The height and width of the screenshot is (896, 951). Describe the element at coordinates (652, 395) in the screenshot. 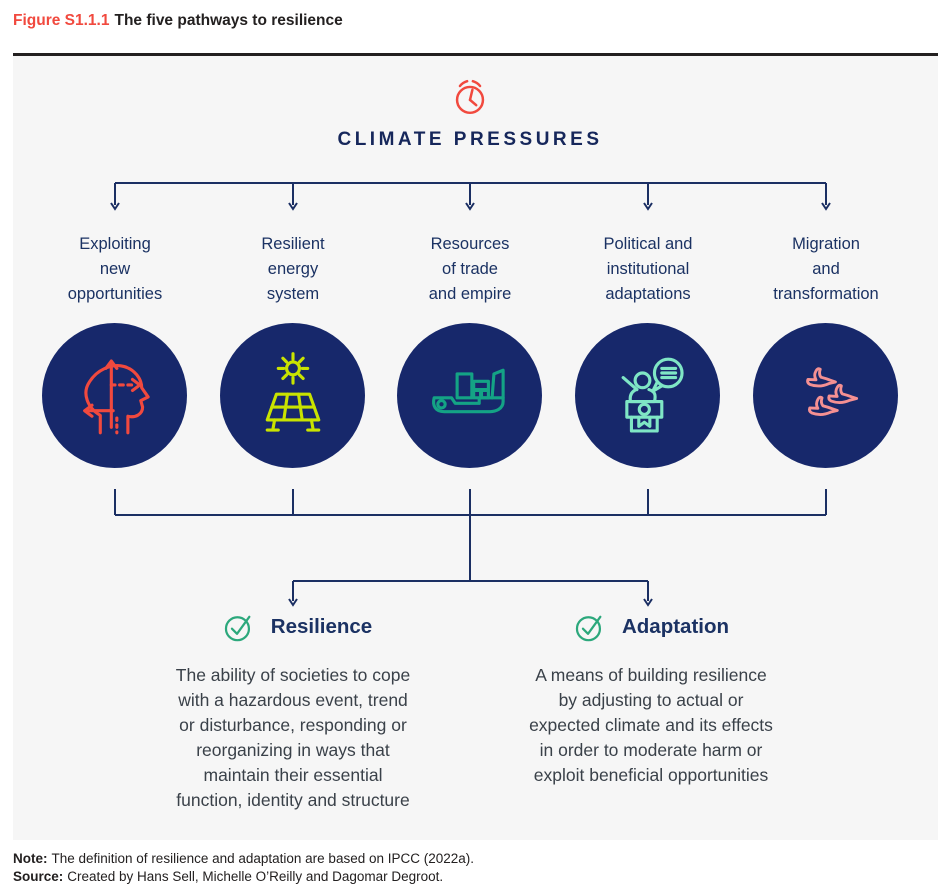

I see `speaker-podium-icon` at that location.